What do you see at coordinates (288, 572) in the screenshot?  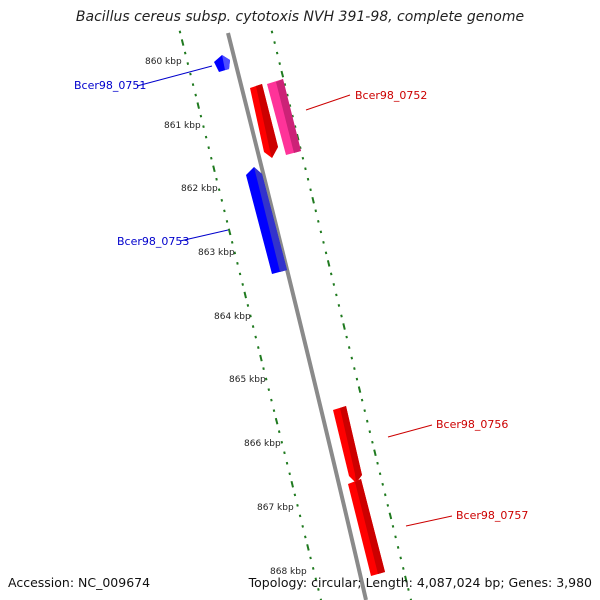 I see `kbp-tick-label: 868 kbp` at bounding box center [288, 572].